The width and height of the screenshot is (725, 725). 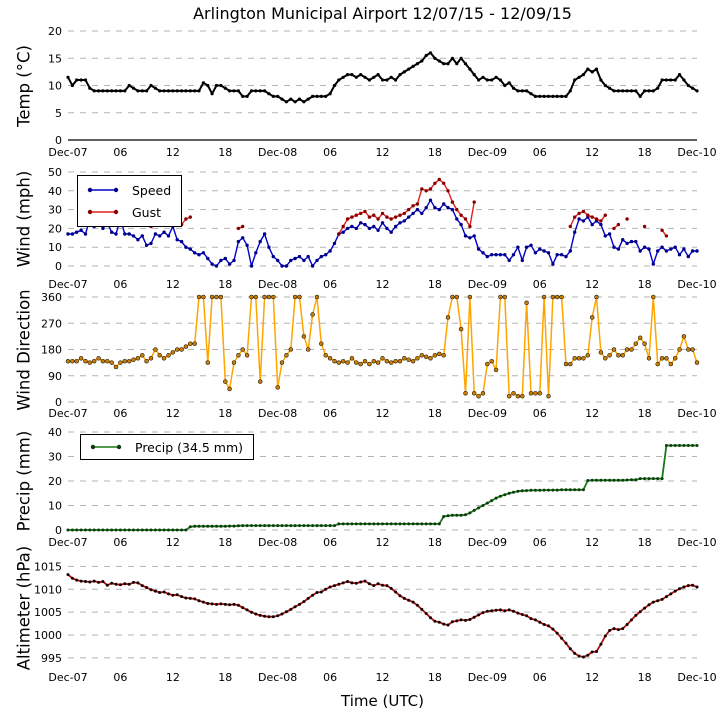 I want to click on x-tick-label: 06, so click(x=330, y=542).